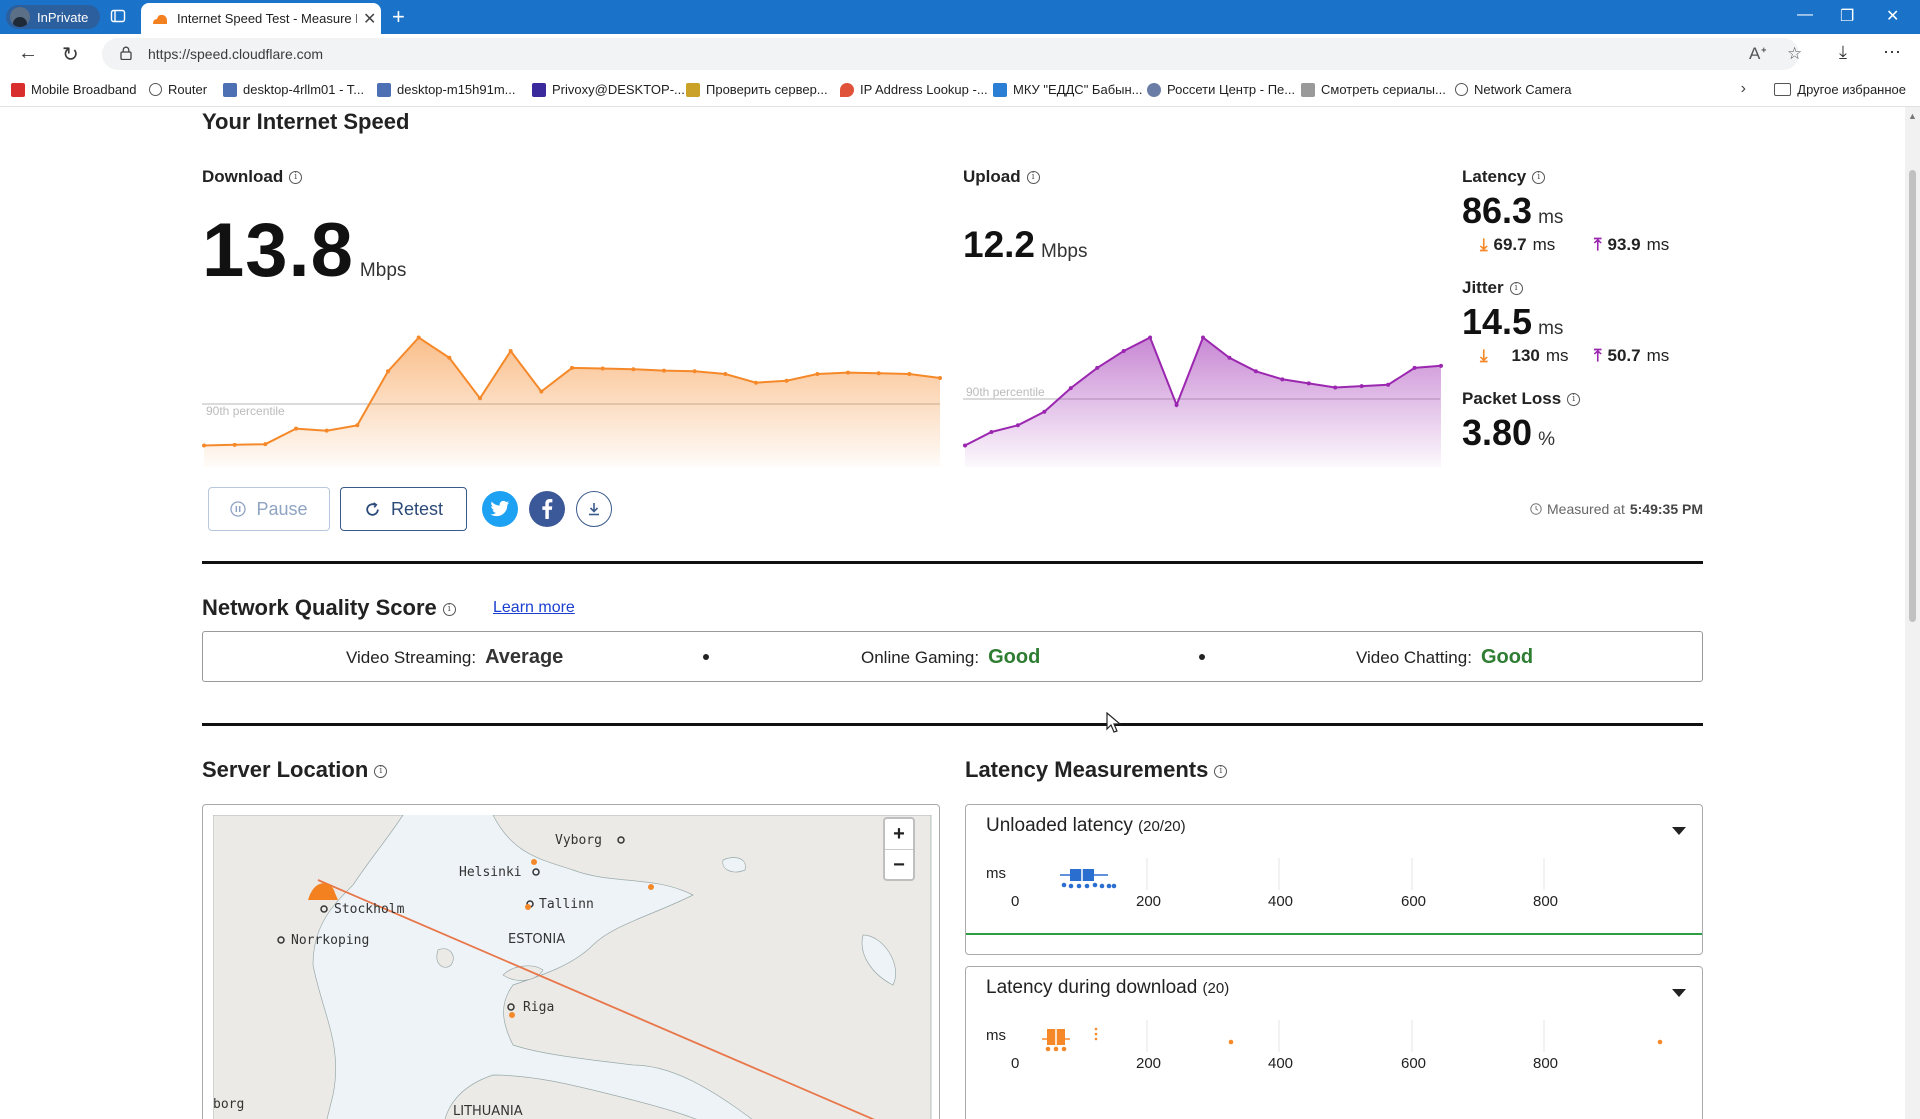 Image resolution: width=1920 pixels, height=1119 pixels. I want to click on other-favorites: Другое избранное, so click(1840, 89).